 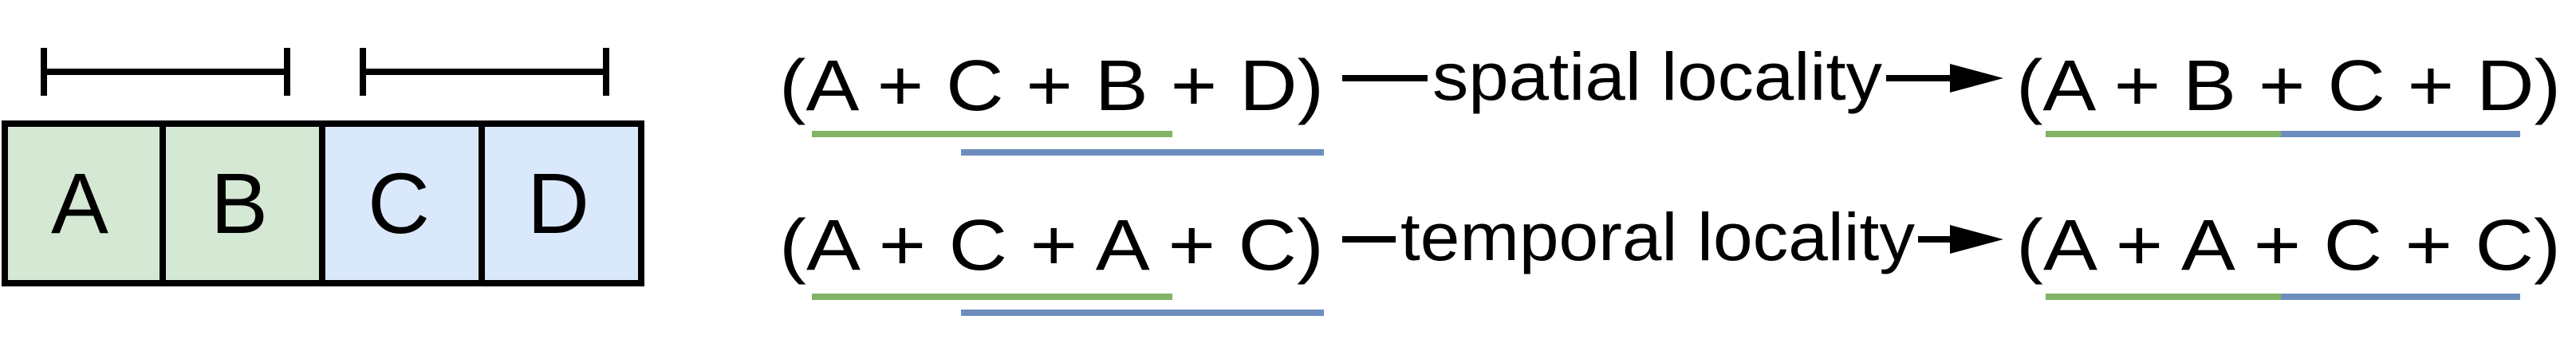 I want to click on memory-cell-a-label: A, so click(x=79, y=203).